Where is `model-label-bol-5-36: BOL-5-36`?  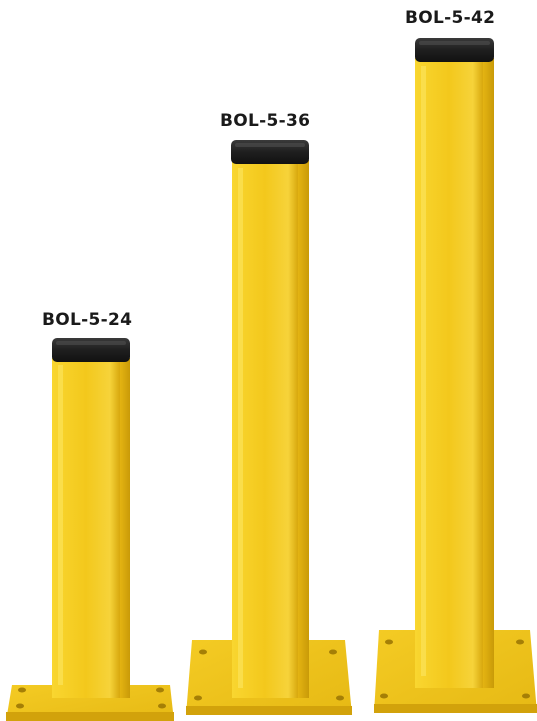
model-label-bol-5-36: BOL-5-36 is located at coordinates (265, 121).